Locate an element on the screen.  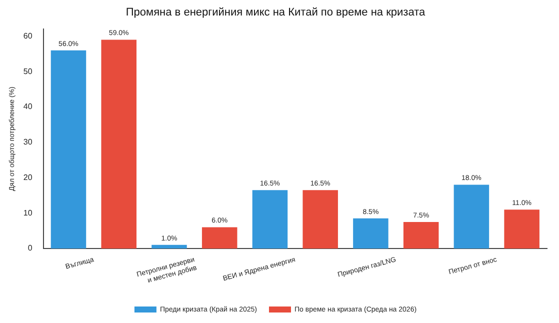
y-tick-label: 60 is located at coordinates (28, 35).